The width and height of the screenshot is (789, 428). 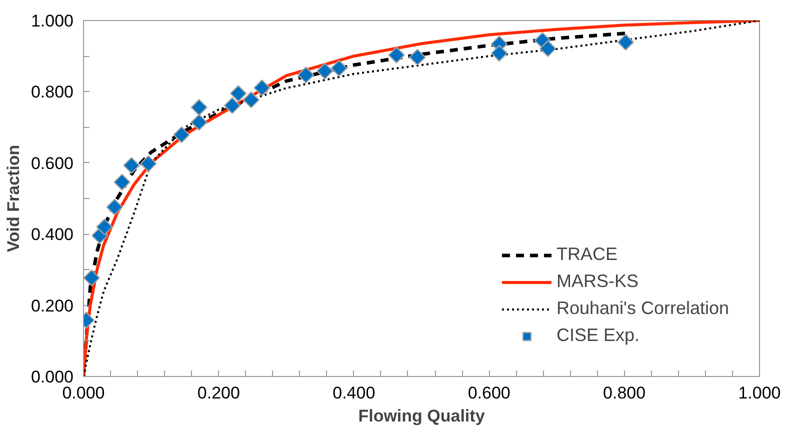 What do you see at coordinates (422, 416) in the screenshot?
I see `x-axis-title: Flowing Quality` at bounding box center [422, 416].